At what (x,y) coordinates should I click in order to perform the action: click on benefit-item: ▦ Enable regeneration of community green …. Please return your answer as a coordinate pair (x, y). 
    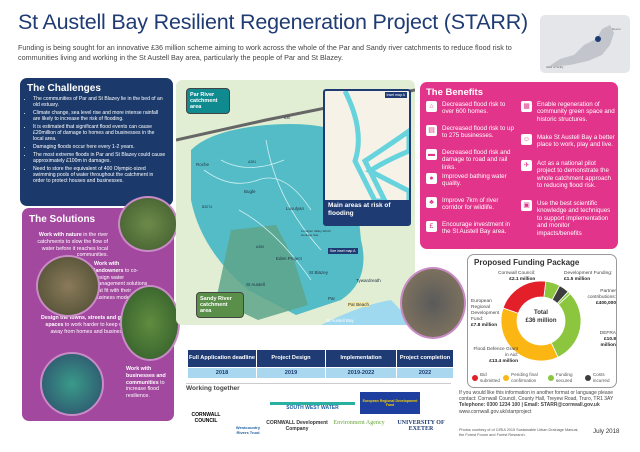
    Looking at the image, I should click on (568, 112).